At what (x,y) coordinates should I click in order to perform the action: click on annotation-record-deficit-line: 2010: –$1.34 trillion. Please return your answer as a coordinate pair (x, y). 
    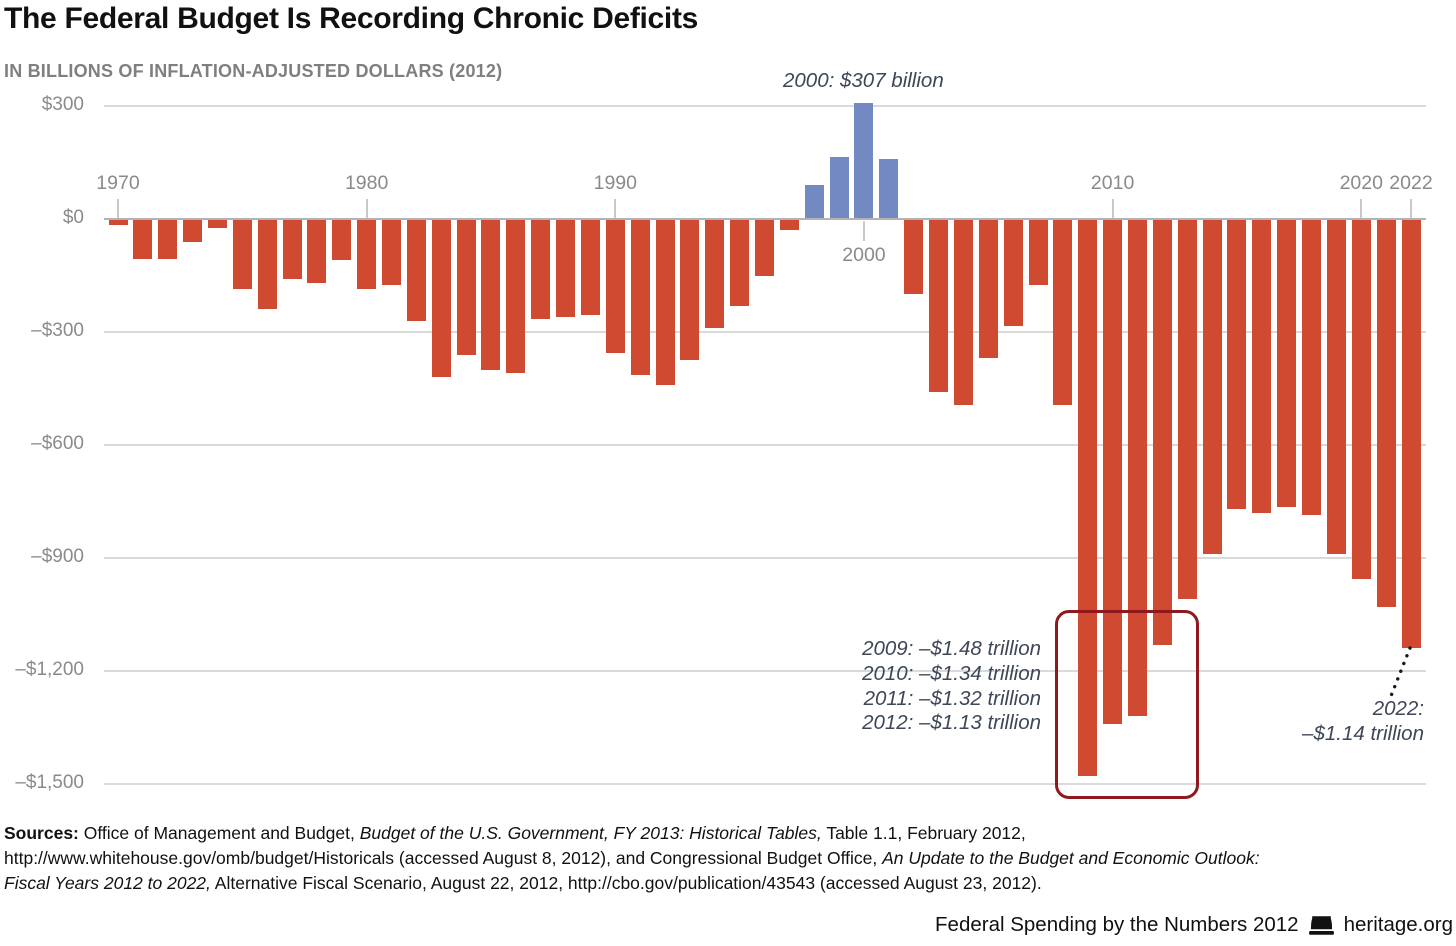
    Looking at the image, I should click on (951, 673).